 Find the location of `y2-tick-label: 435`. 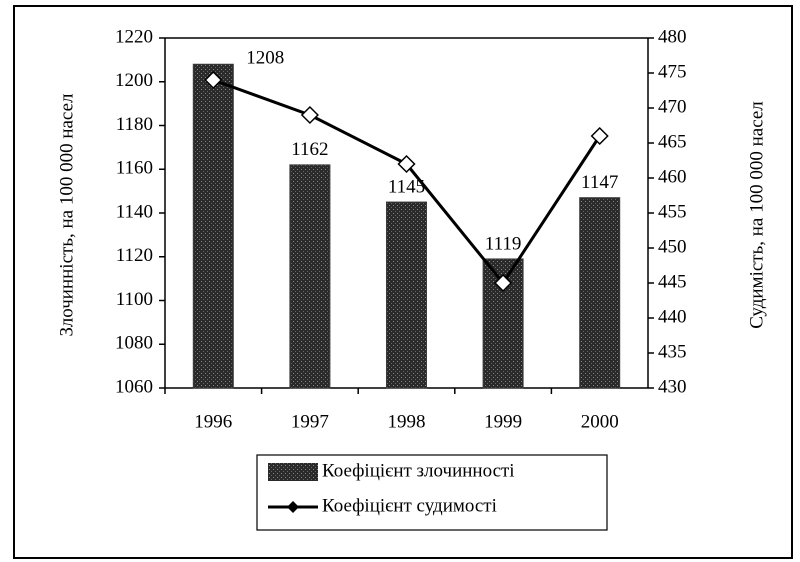

y2-tick-label: 435 is located at coordinates (672, 351).